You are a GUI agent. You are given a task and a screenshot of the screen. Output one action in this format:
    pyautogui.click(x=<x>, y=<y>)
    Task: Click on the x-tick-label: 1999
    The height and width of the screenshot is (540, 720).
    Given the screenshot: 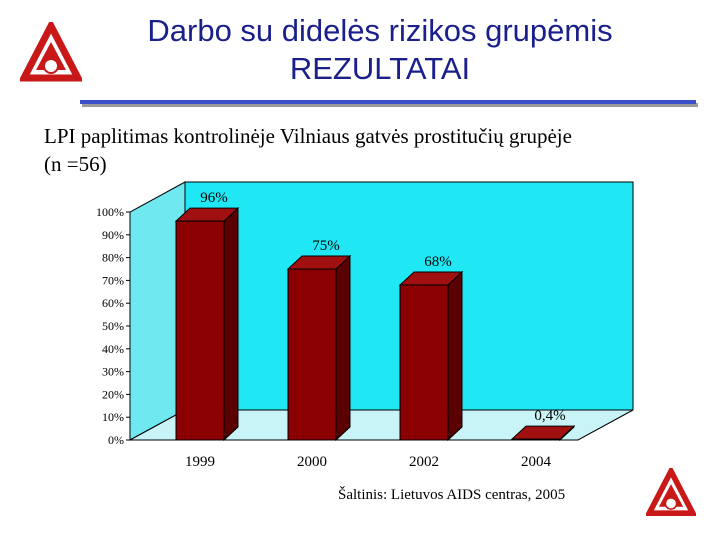 What is the action you would take?
    pyautogui.click(x=200, y=462)
    